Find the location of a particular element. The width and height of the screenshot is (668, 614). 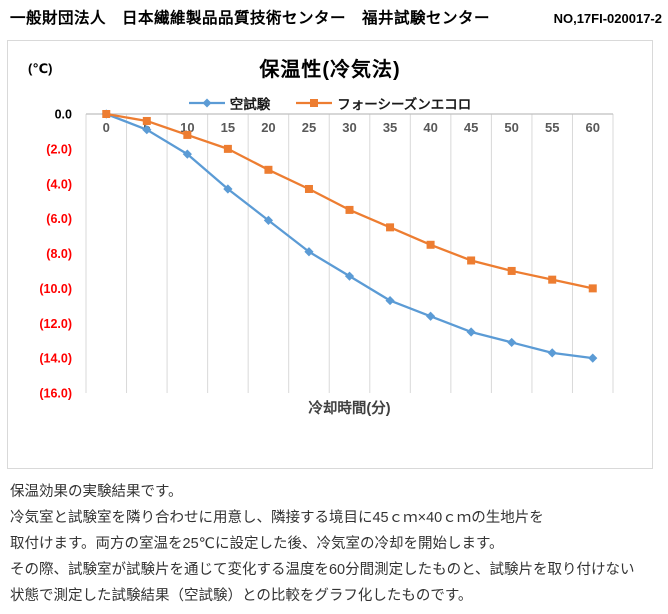

legend-label: フォーシーズンエコロ is located at coordinates (404, 104).